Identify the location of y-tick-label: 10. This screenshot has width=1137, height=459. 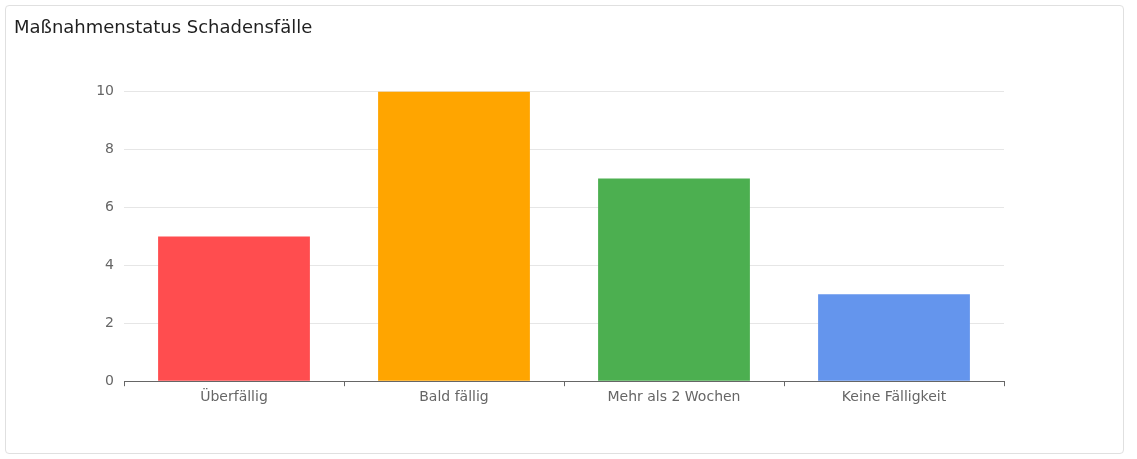
(105, 90).